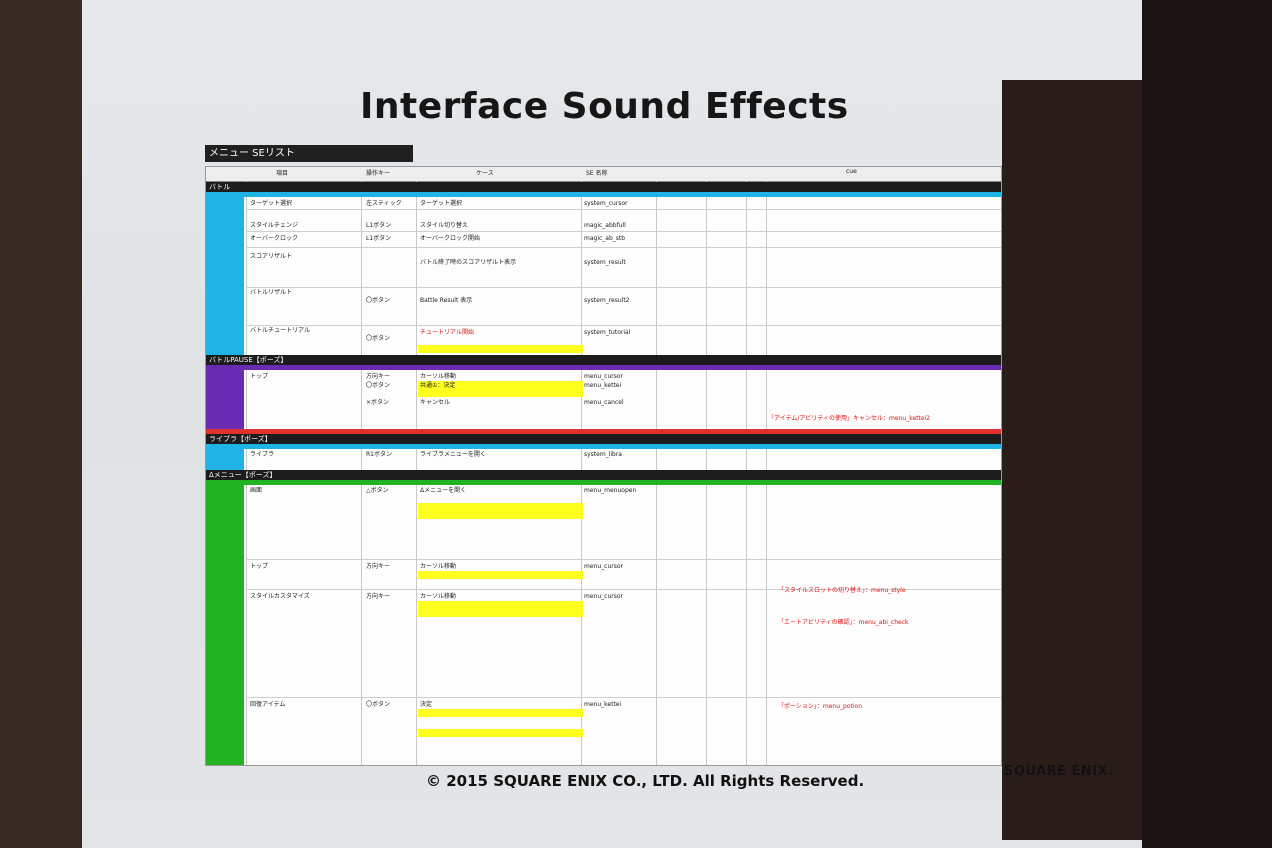 The image size is (1272, 848). I want to click on cell-key: ×ボタン, so click(378, 402).